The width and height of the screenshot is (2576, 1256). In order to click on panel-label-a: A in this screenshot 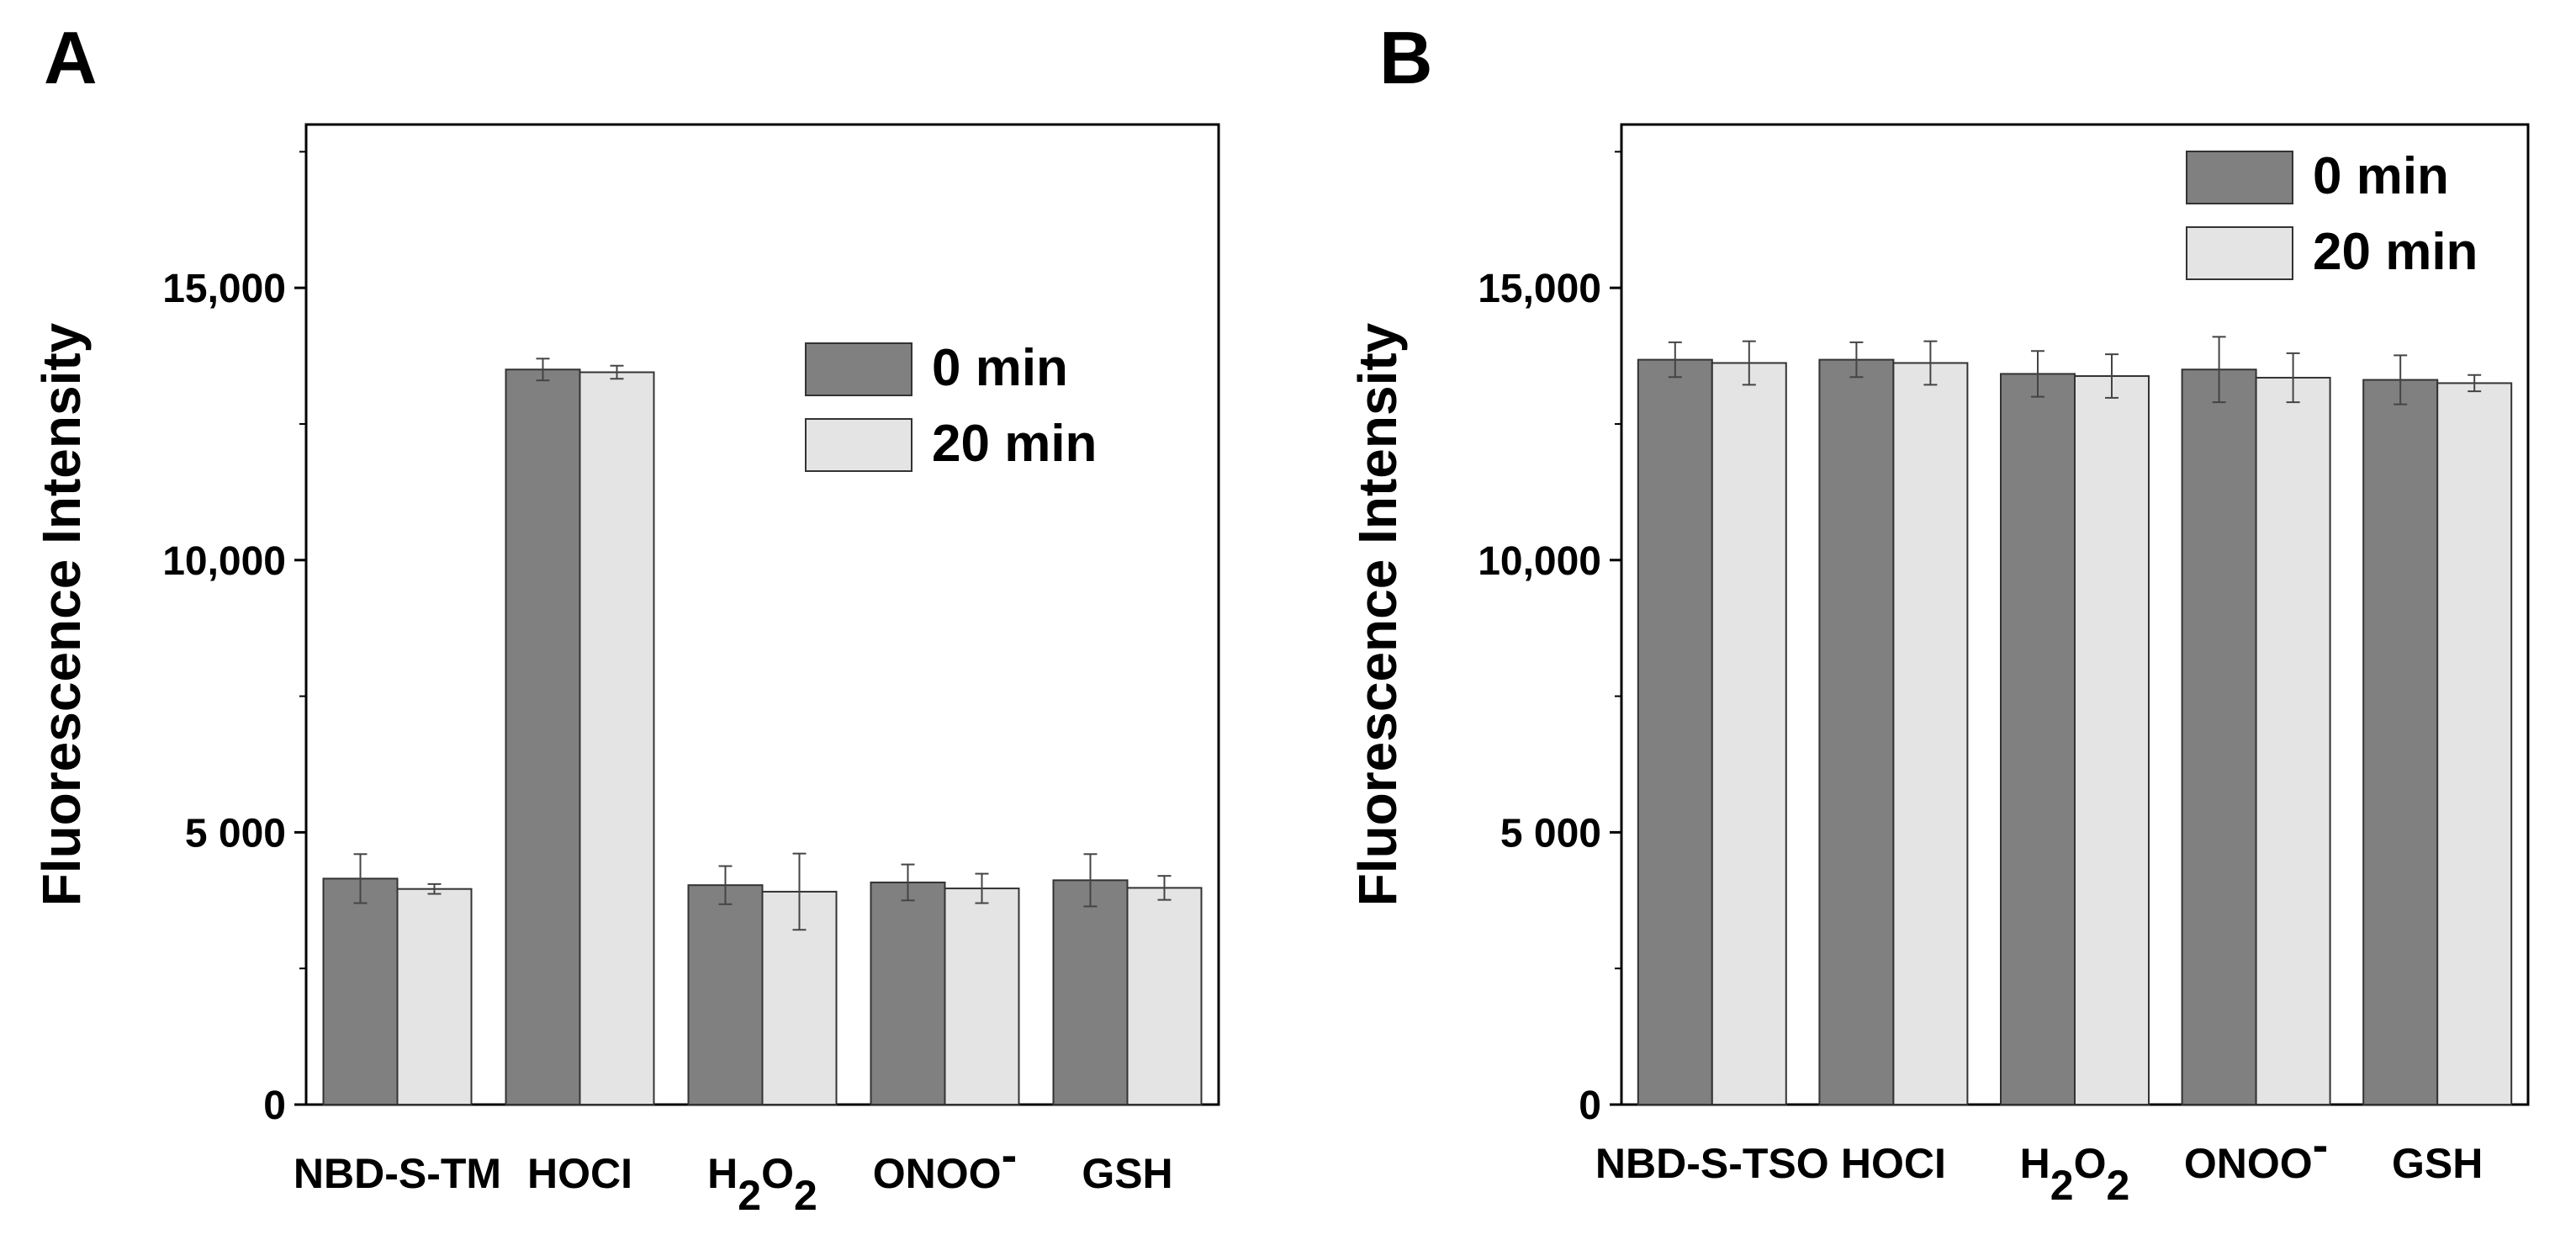, I will do `click(71, 57)`.